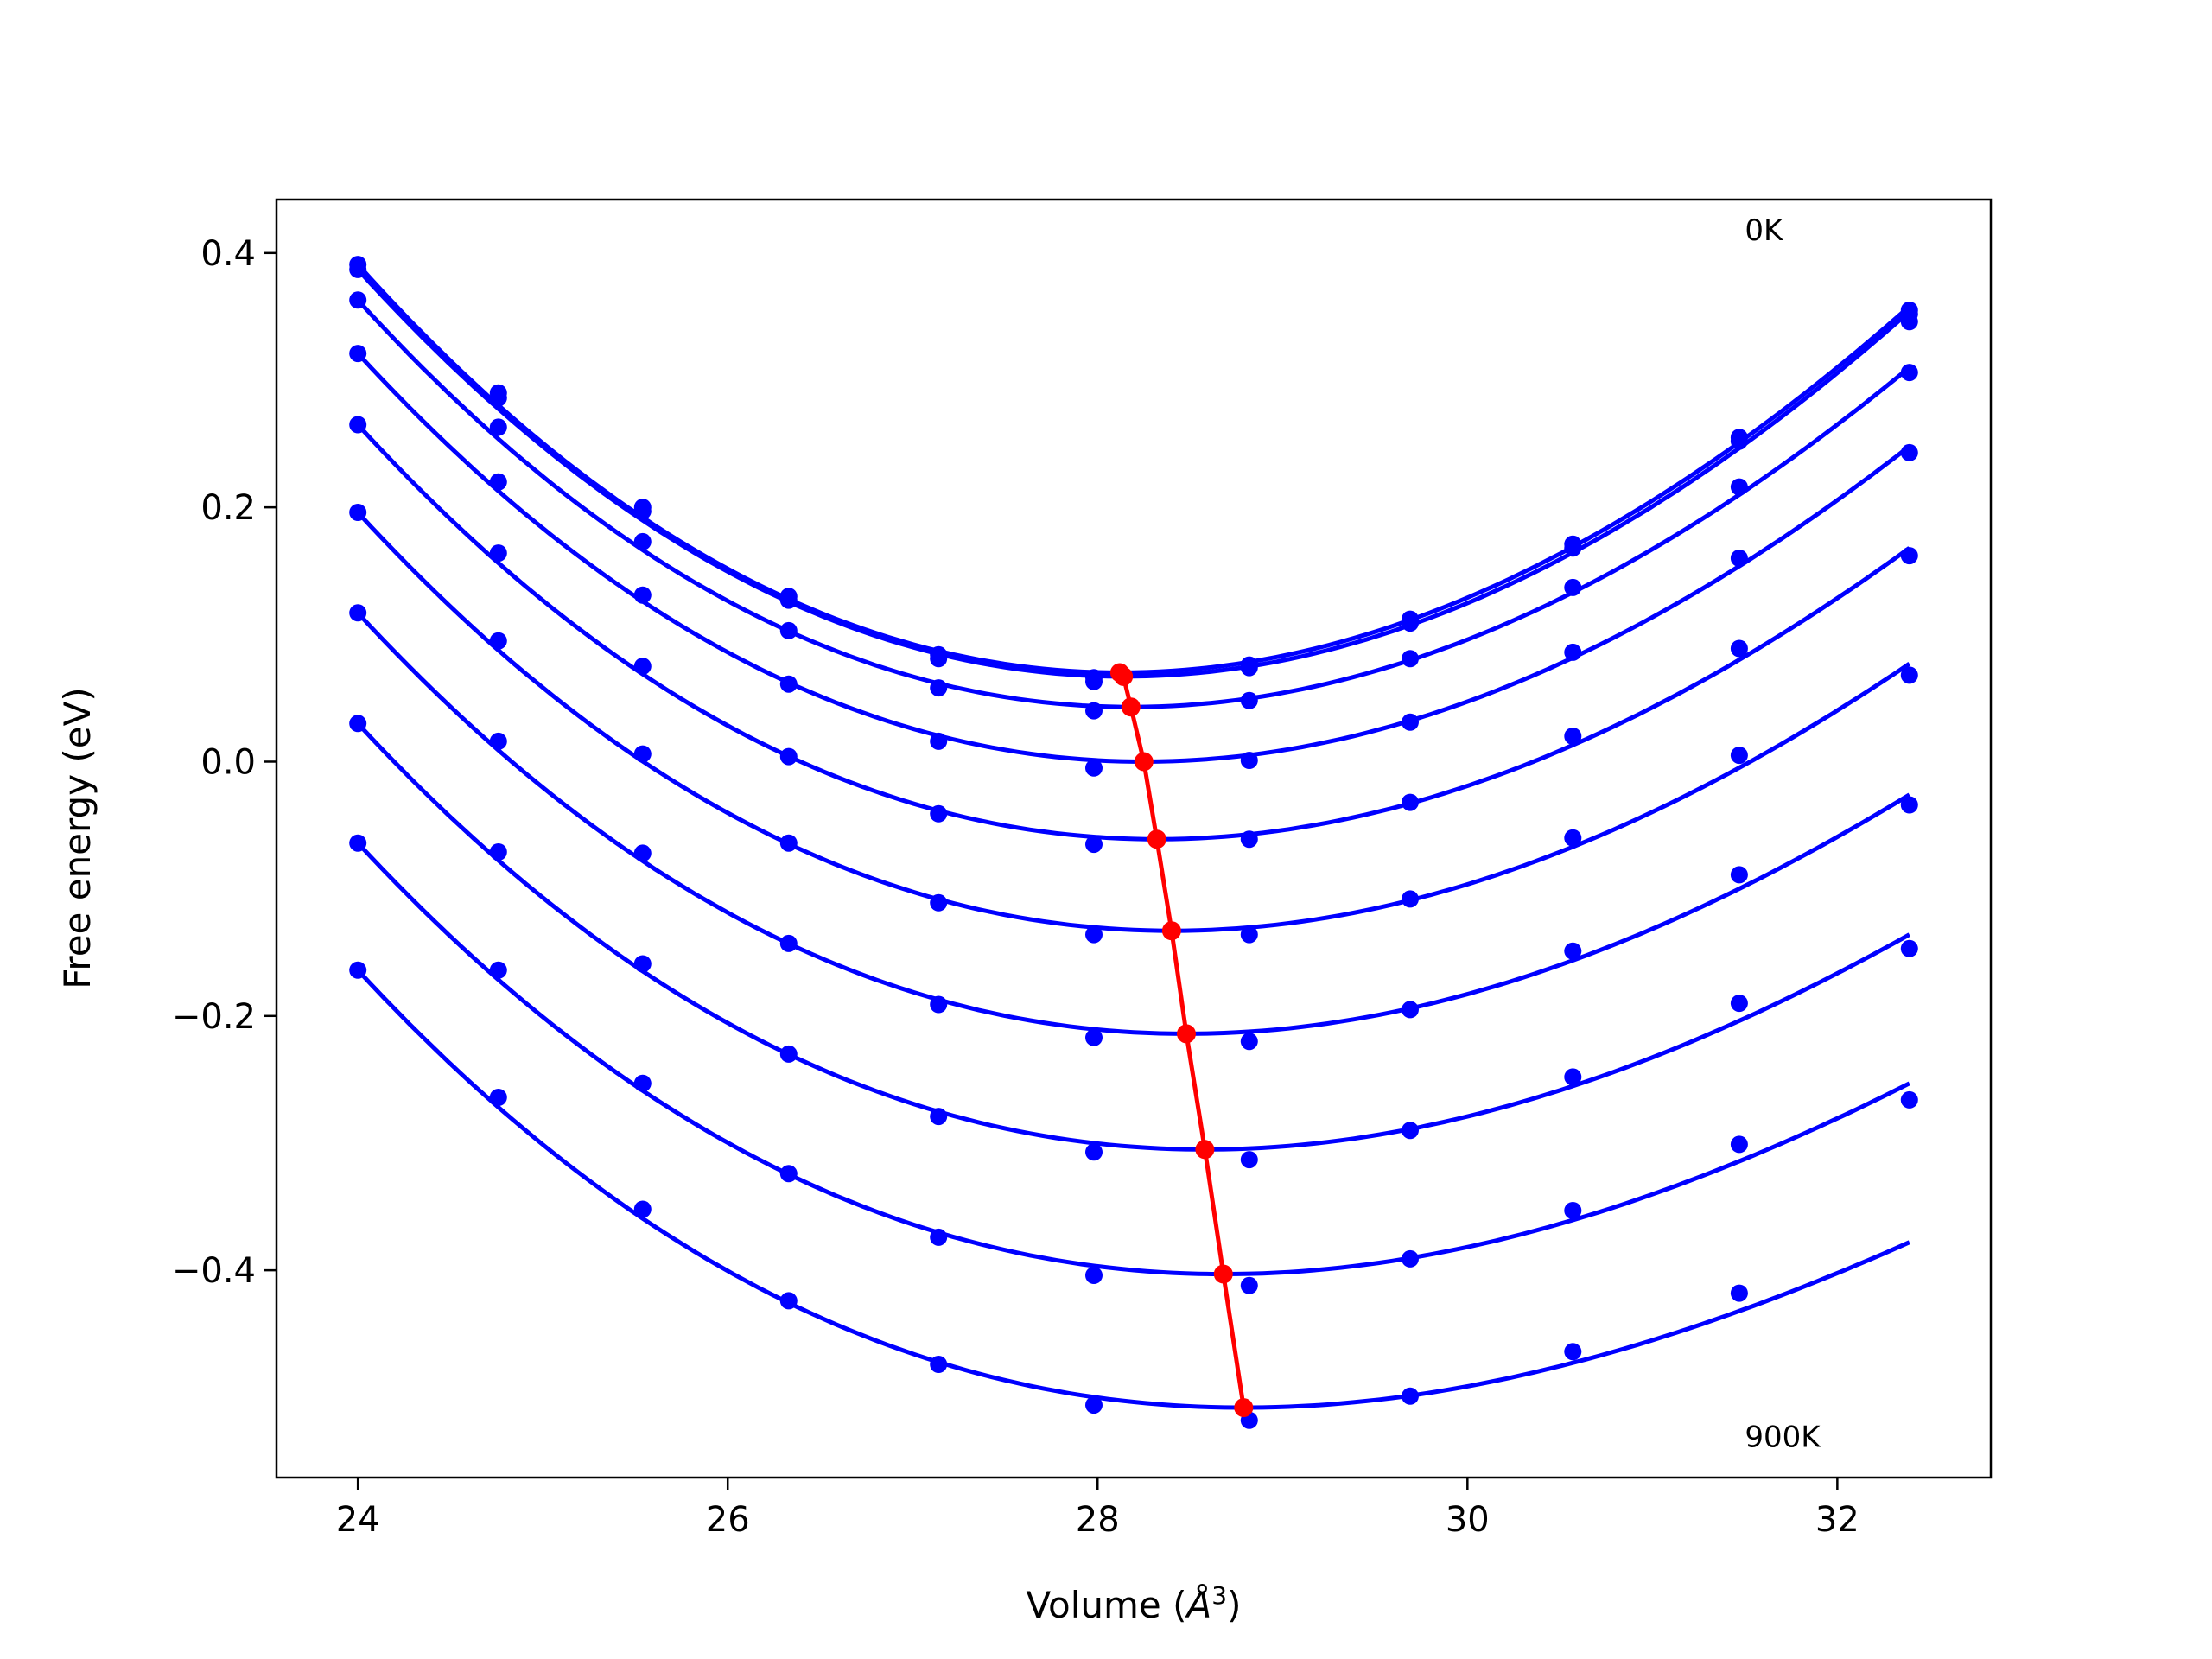 The width and height of the screenshot is (2212, 1659). What do you see at coordinates (728, 1520) in the screenshot?
I see `x-tick-label: 26` at bounding box center [728, 1520].